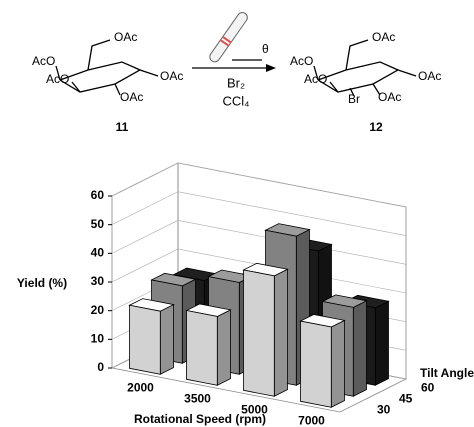  I want to click on solvent: CCl₄, so click(236, 100).